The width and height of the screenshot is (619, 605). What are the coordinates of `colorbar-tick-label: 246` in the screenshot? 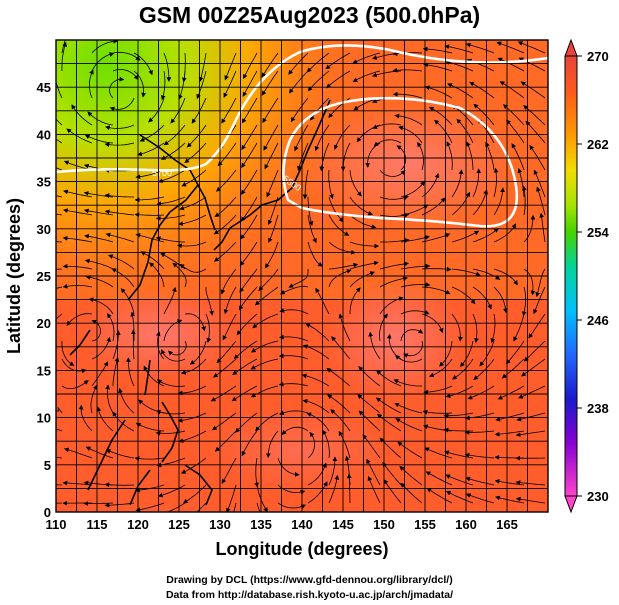 It's located at (598, 320).